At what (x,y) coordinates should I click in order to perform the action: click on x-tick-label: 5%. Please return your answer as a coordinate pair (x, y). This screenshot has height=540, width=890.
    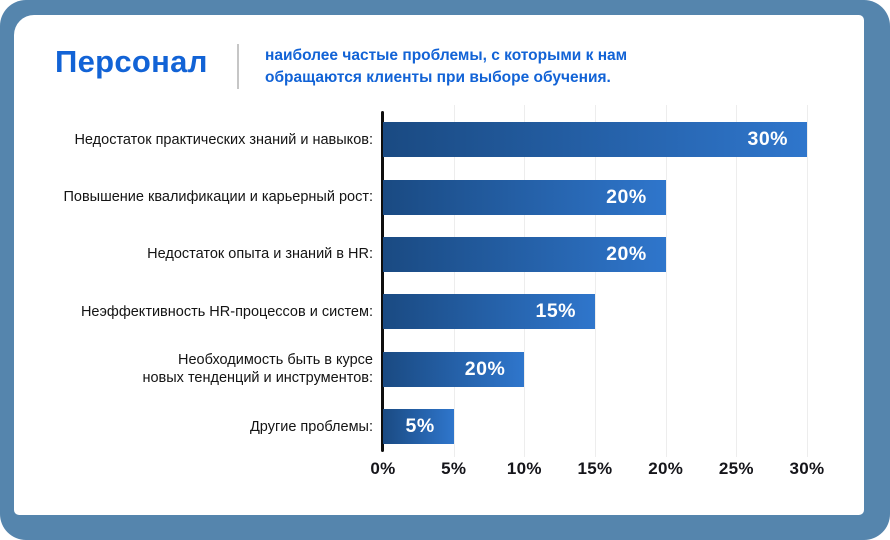
    Looking at the image, I should click on (454, 468).